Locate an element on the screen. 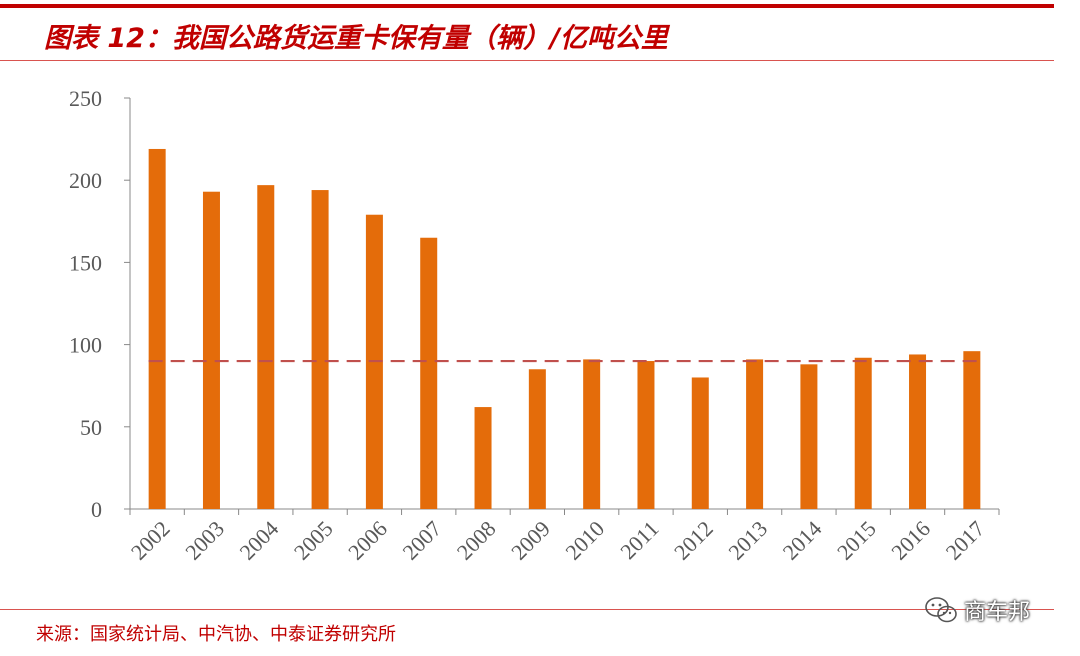  x-tick-label: 2004 is located at coordinates (259, 540).